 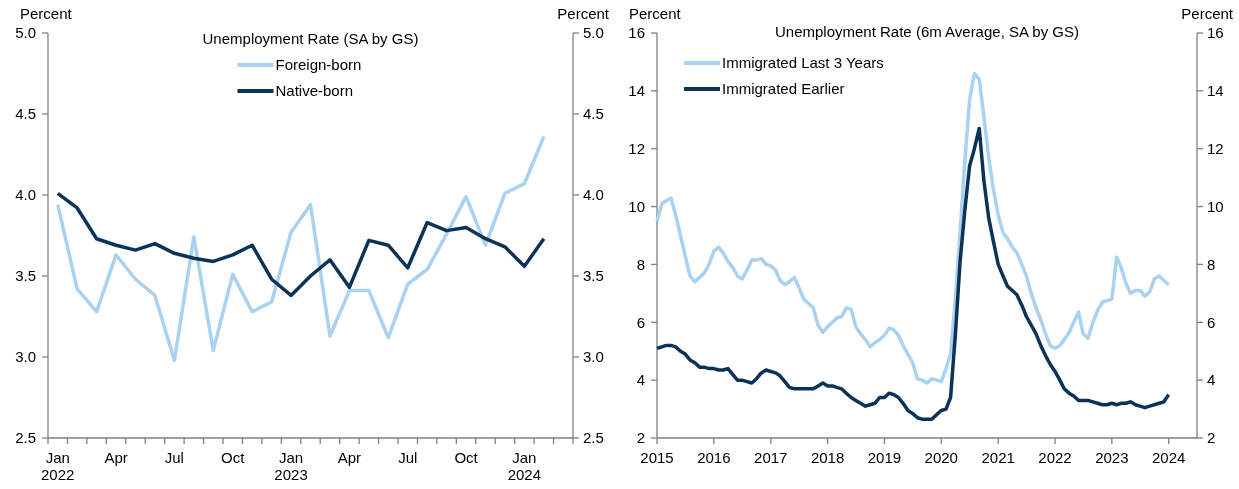 I want to click on y-tick-label: 10, so click(x=636, y=206).